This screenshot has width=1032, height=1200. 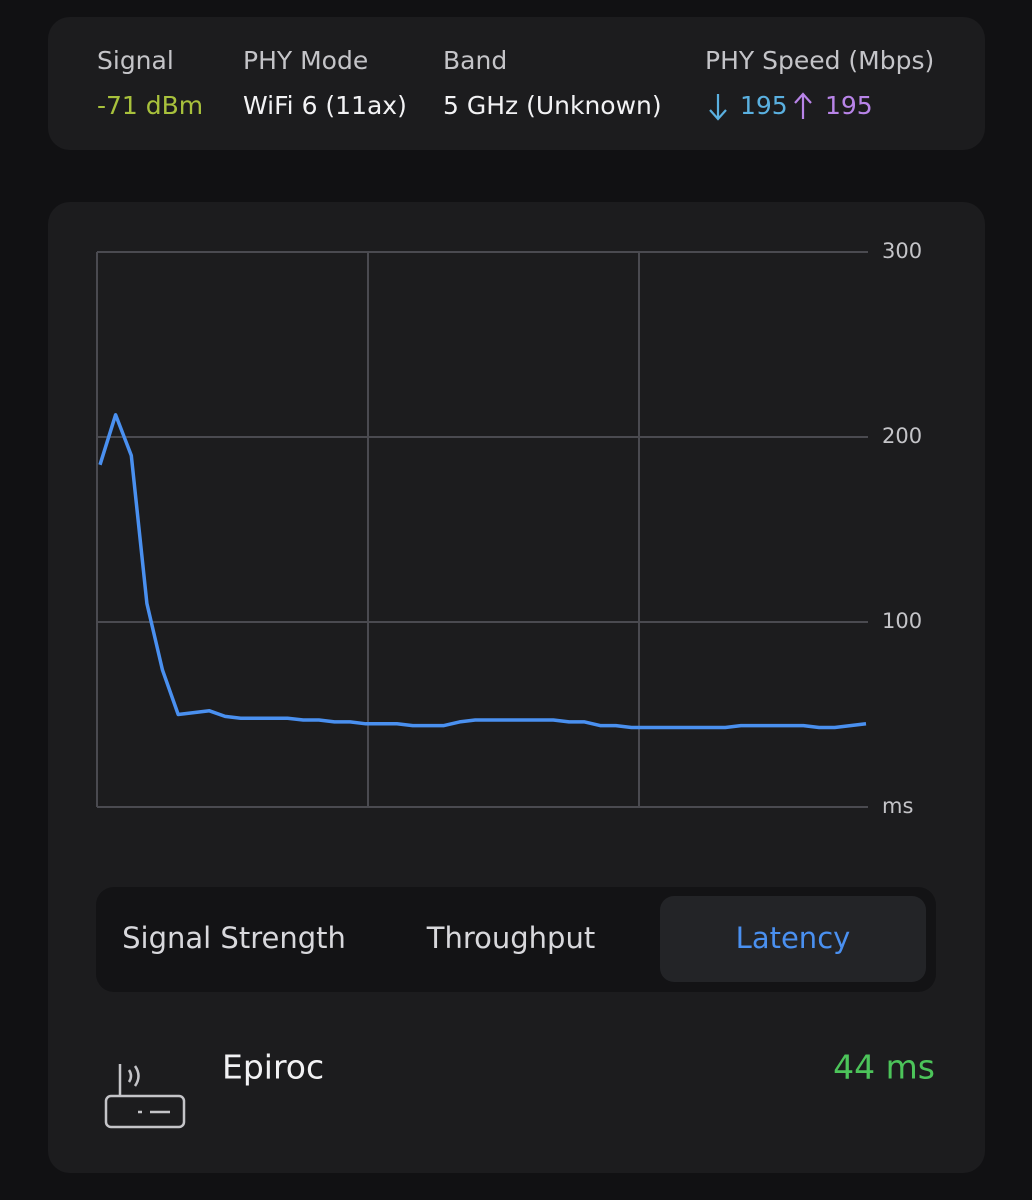 I want to click on speed-down: 195, so click(x=764, y=105).